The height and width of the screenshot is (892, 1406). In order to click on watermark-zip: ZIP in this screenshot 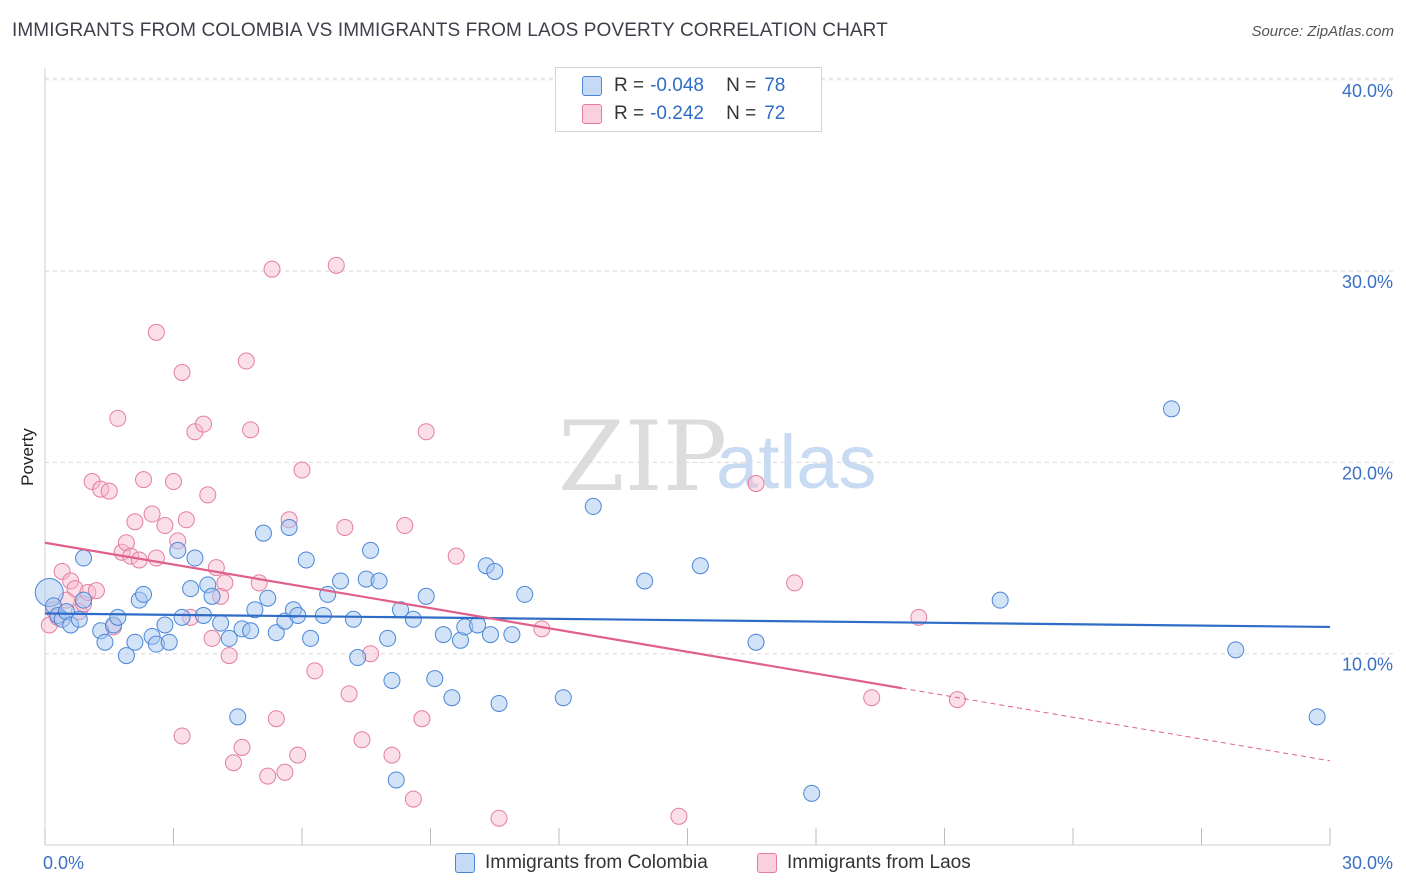, I will do `click(642, 457)`.